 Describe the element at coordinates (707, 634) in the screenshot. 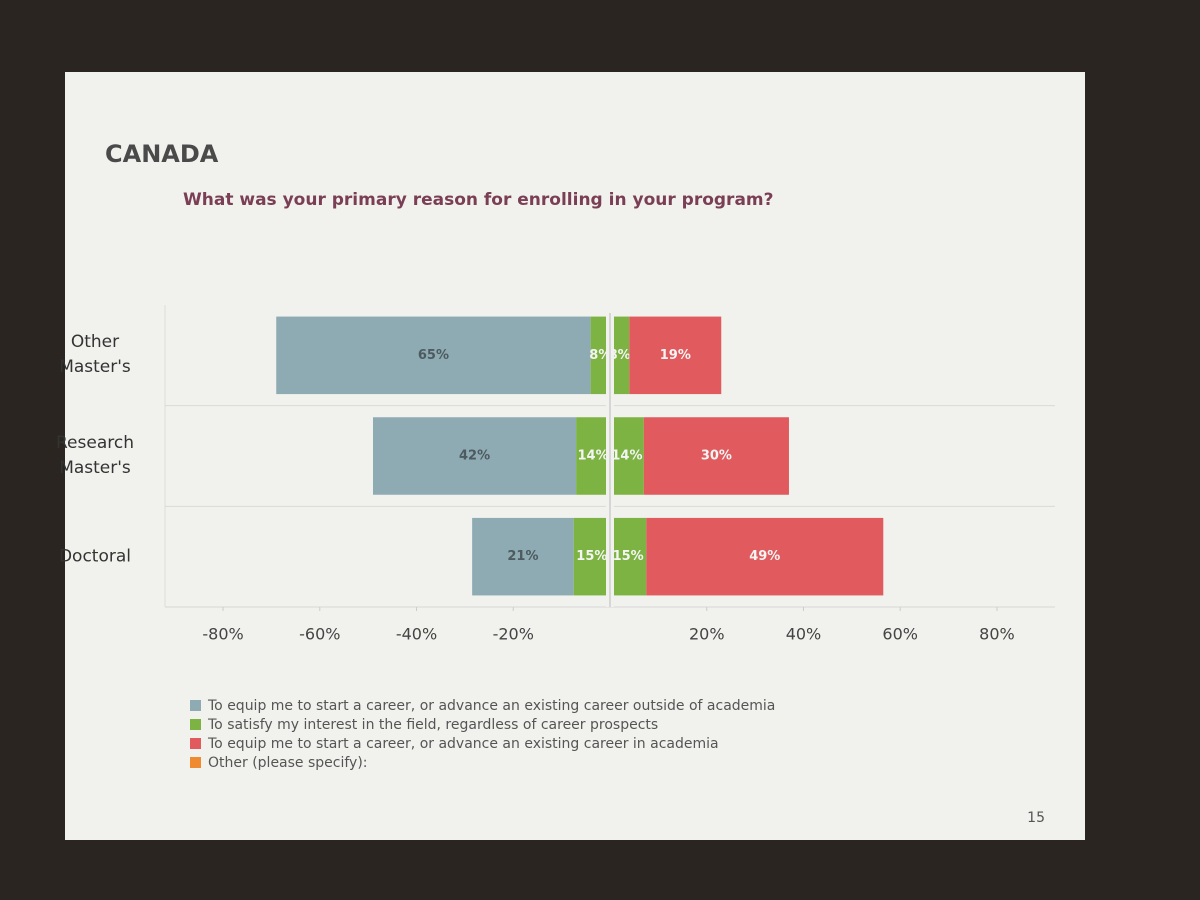

I see `x-tick-label: 20%` at that location.